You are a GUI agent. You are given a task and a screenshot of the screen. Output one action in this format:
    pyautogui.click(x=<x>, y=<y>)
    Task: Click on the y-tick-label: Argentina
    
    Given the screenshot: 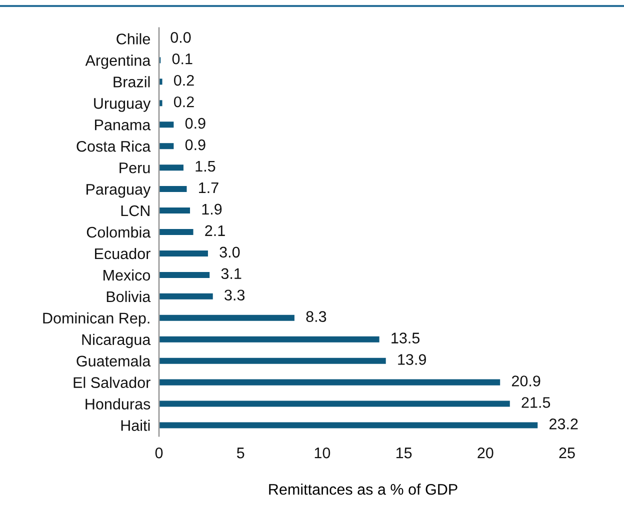 What is the action you would take?
    pyautogui.click(x=118, y=61)
    